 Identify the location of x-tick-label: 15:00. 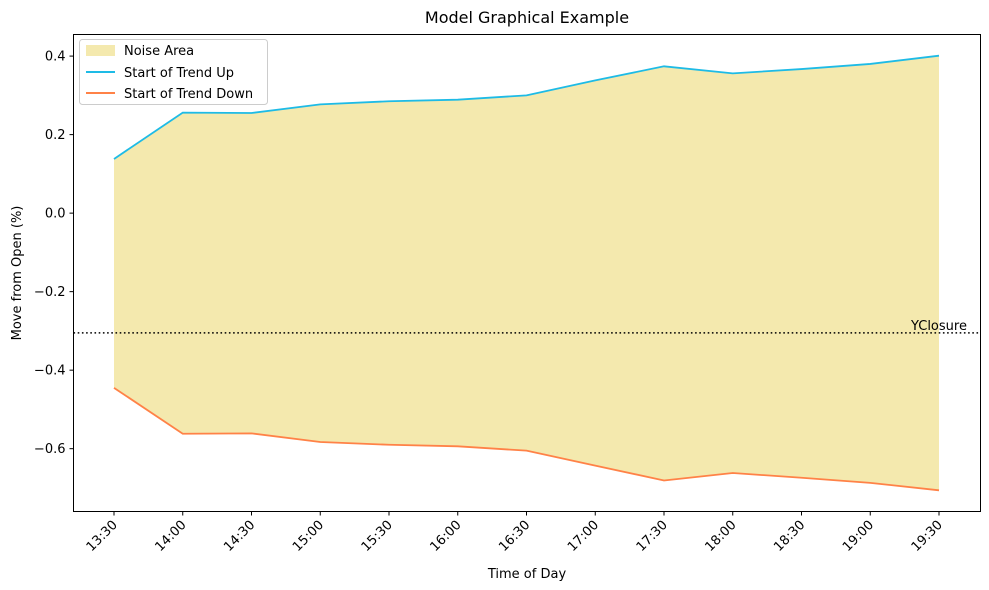
(308, 536).